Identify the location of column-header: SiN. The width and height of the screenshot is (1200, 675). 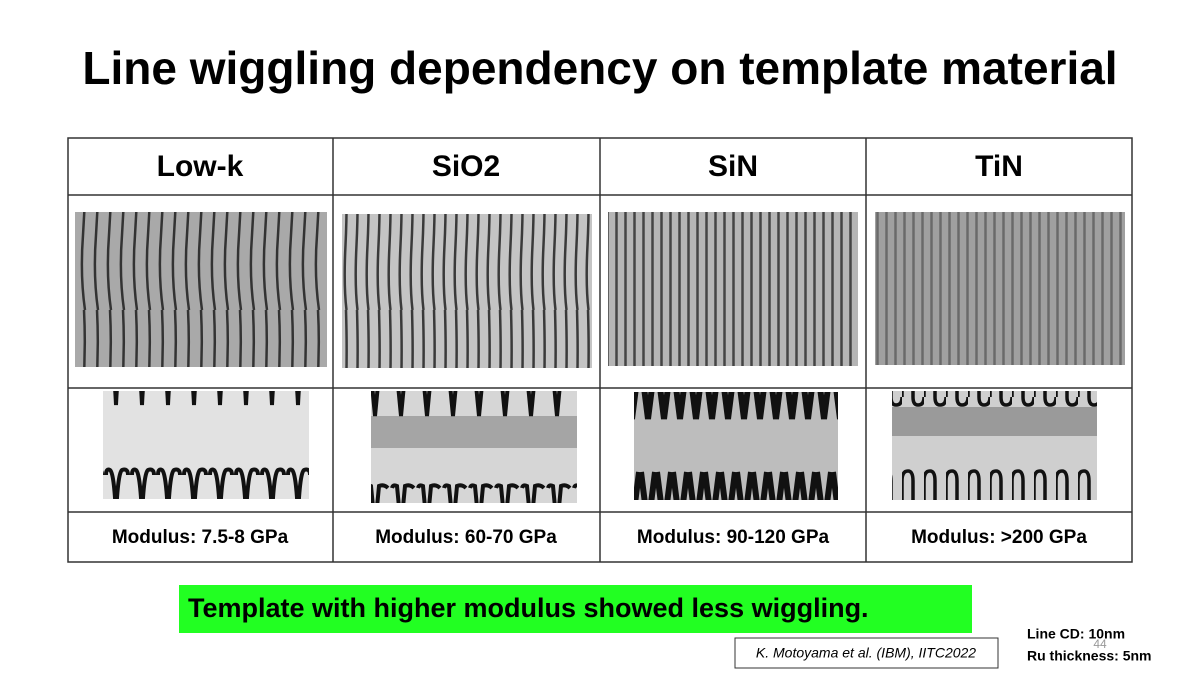
(733, 166).